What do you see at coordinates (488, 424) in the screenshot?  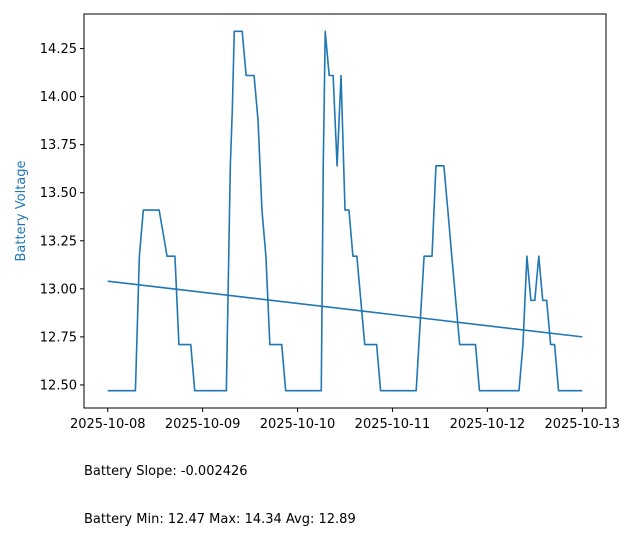 I see `x-tick-label: 2025-10-12` at bounding box center [488, 424].